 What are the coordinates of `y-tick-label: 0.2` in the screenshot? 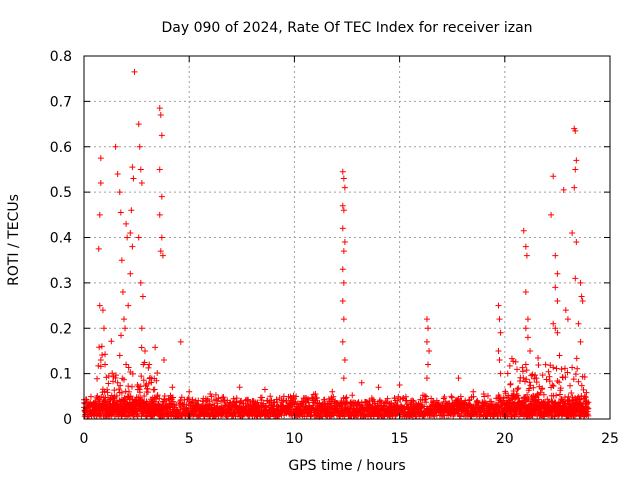 It's located at (61, 329).